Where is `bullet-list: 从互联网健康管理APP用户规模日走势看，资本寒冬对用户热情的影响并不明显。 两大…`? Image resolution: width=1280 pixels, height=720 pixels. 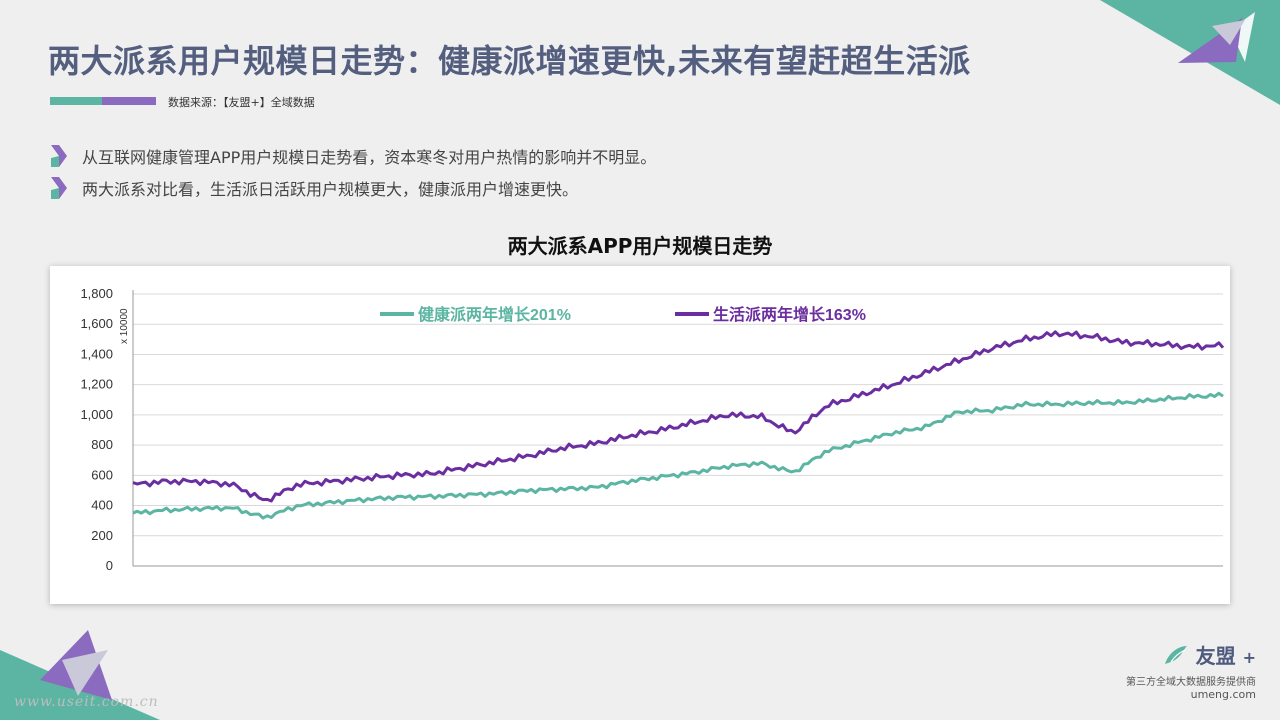 bullet-list: 从互联网健康管理APP用户规模日走势看，资本寒冬对用户热情的影响并不明显。 两大… is located at coordinates (352, 172).